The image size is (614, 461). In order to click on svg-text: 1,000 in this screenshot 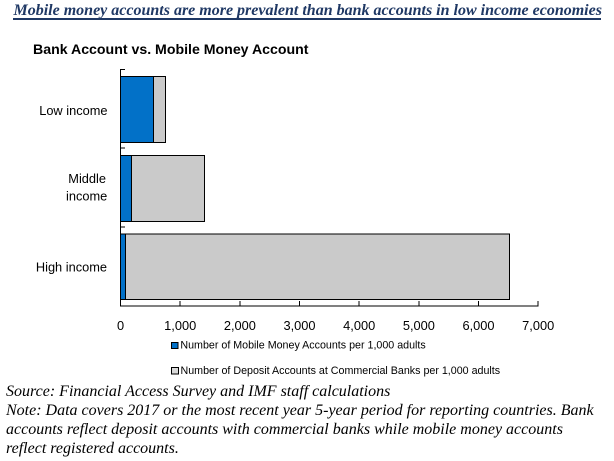, I will do `click(180, 325)`.